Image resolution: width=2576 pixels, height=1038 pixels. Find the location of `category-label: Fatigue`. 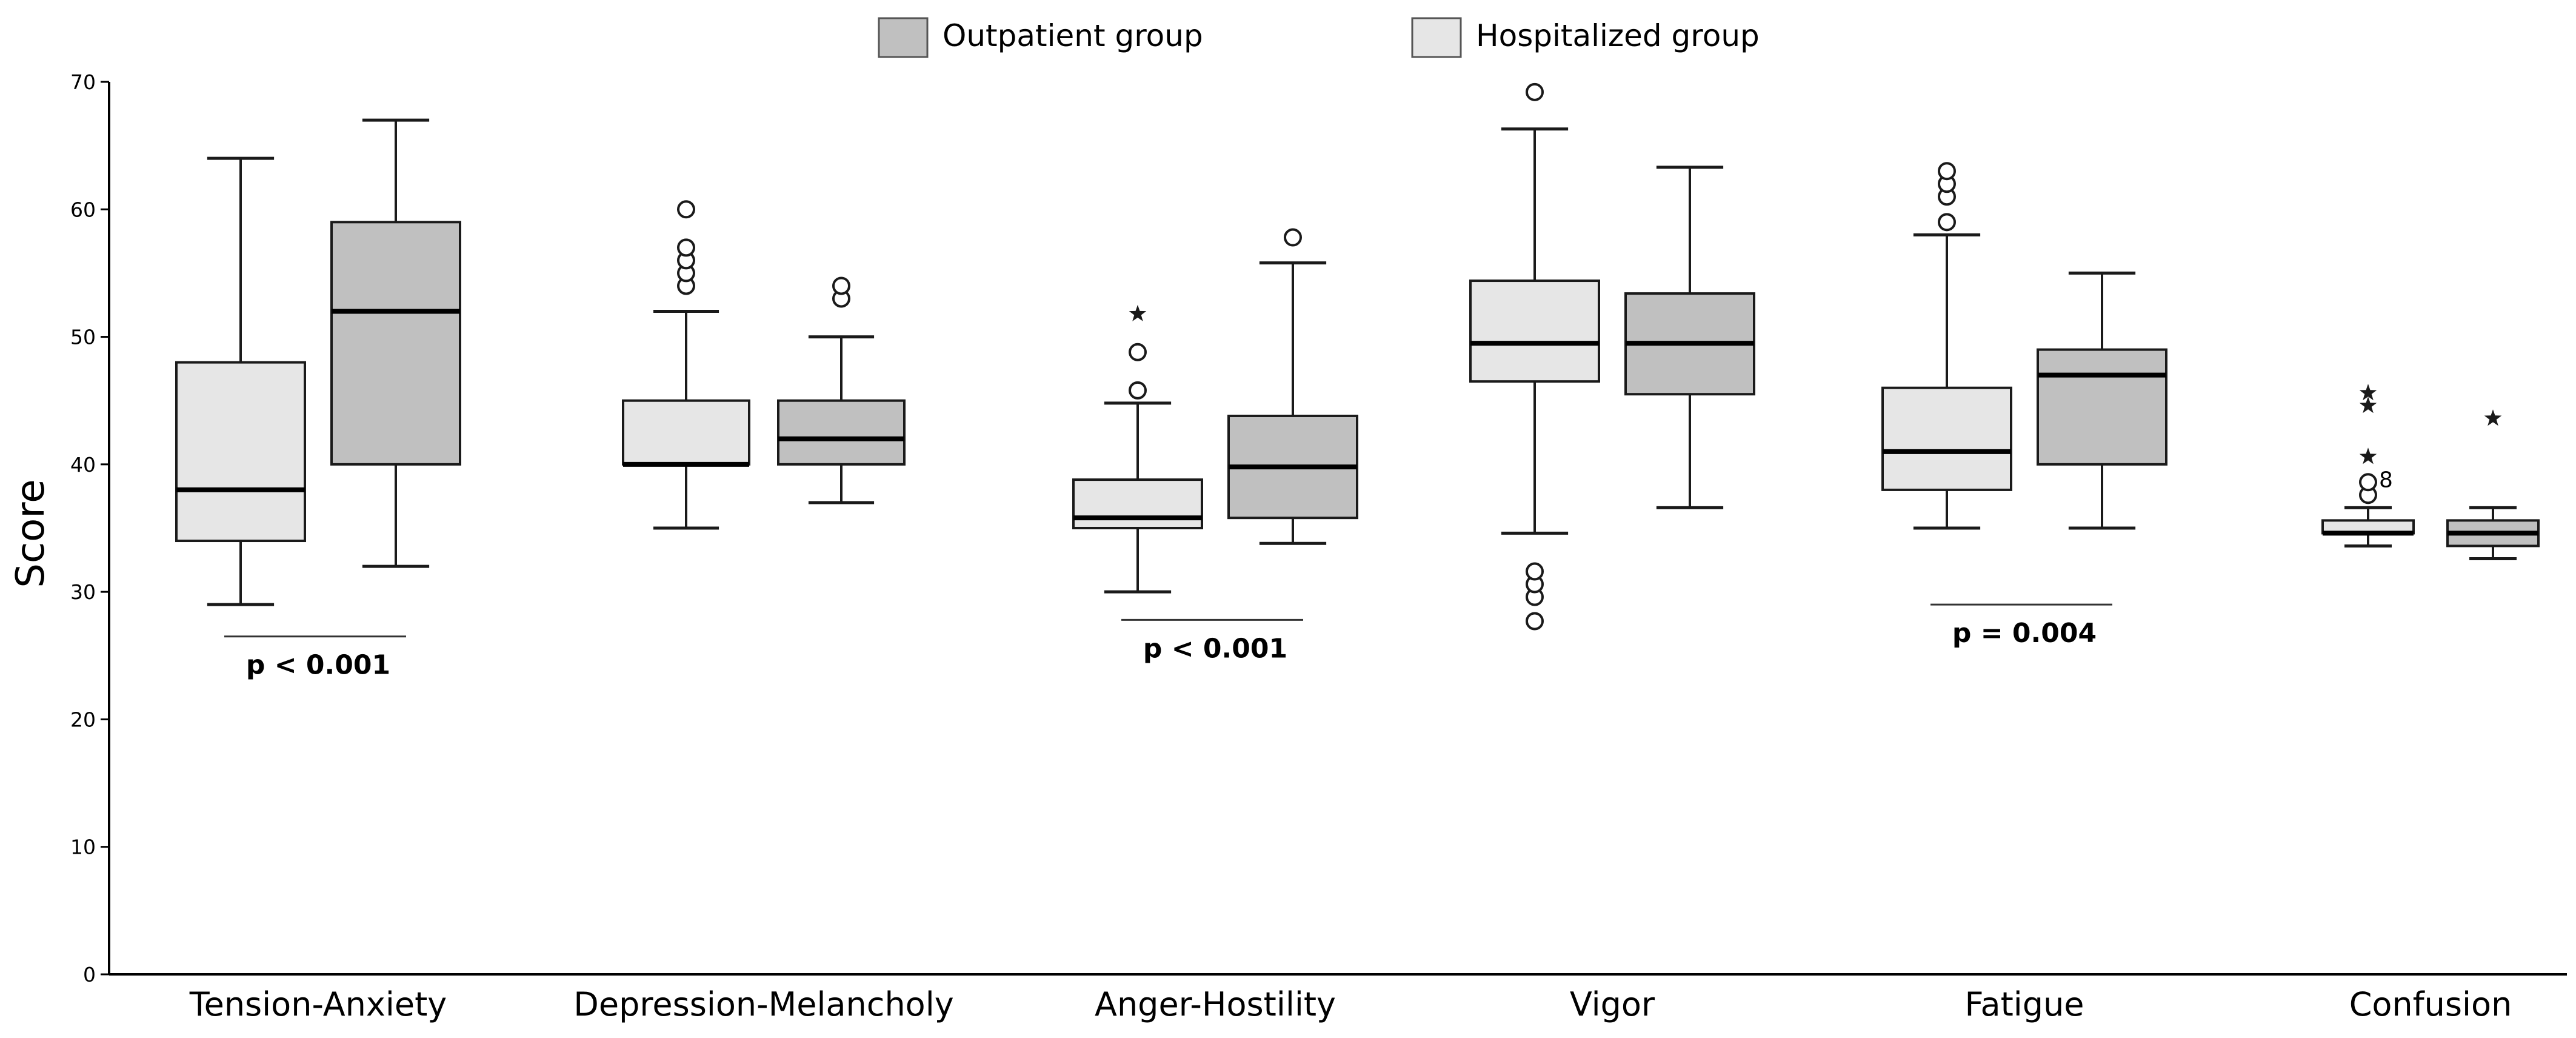

category-label: Fatigue is located at coordinates (2024, 1004).